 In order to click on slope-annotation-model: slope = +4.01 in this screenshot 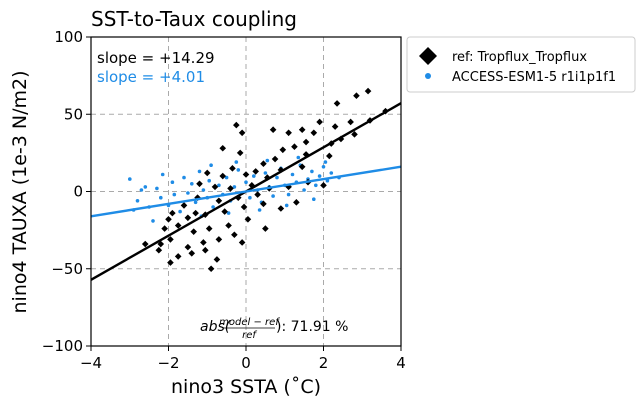, I will do `click(151, 77)`.